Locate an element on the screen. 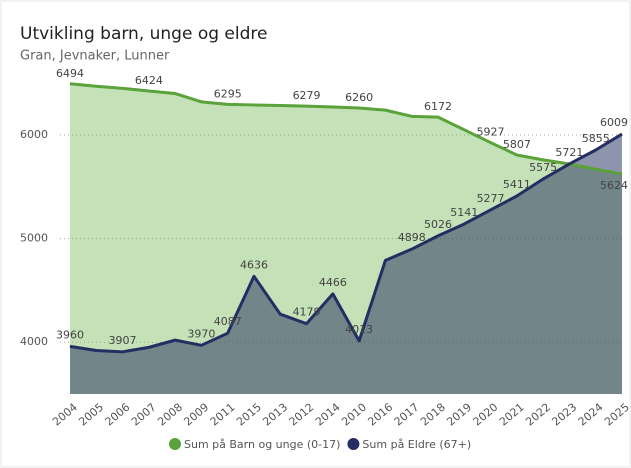 The width and height of the screenshot is (631, 468). data-label: 4636 is located at coordinates (254, 264).